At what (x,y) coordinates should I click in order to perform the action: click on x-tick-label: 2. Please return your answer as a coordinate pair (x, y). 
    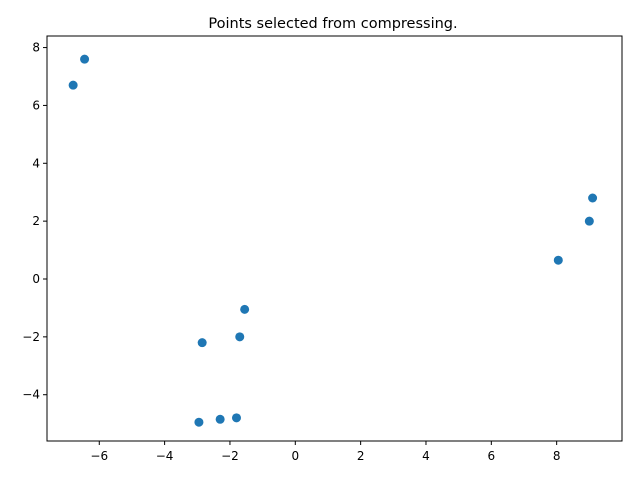
    Looking at the image, I should click on (361, 456).